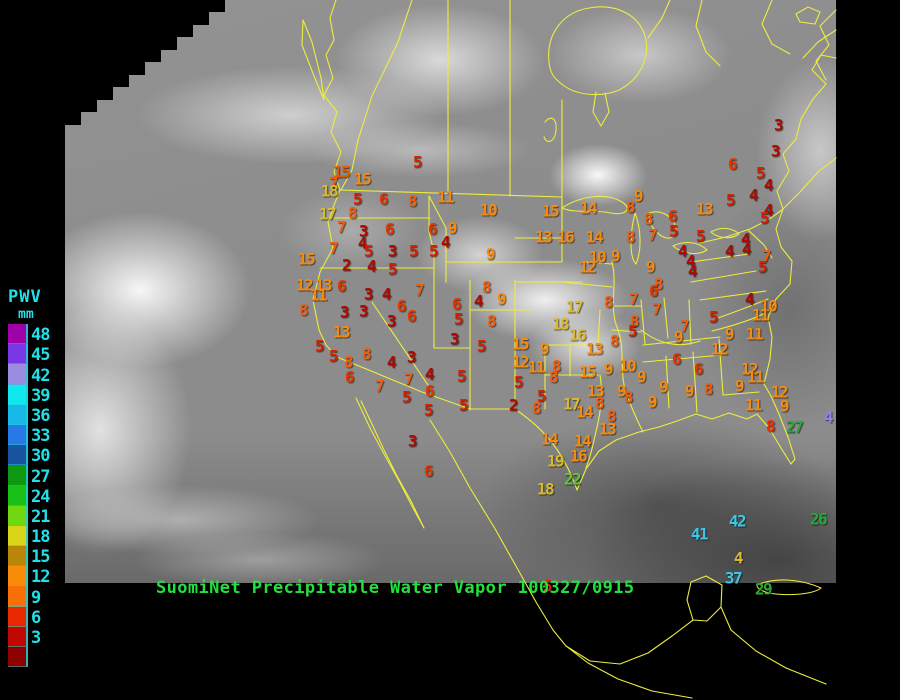 The image size is (900, 700). I want to click on legend-row: 45, so click(29, 355).